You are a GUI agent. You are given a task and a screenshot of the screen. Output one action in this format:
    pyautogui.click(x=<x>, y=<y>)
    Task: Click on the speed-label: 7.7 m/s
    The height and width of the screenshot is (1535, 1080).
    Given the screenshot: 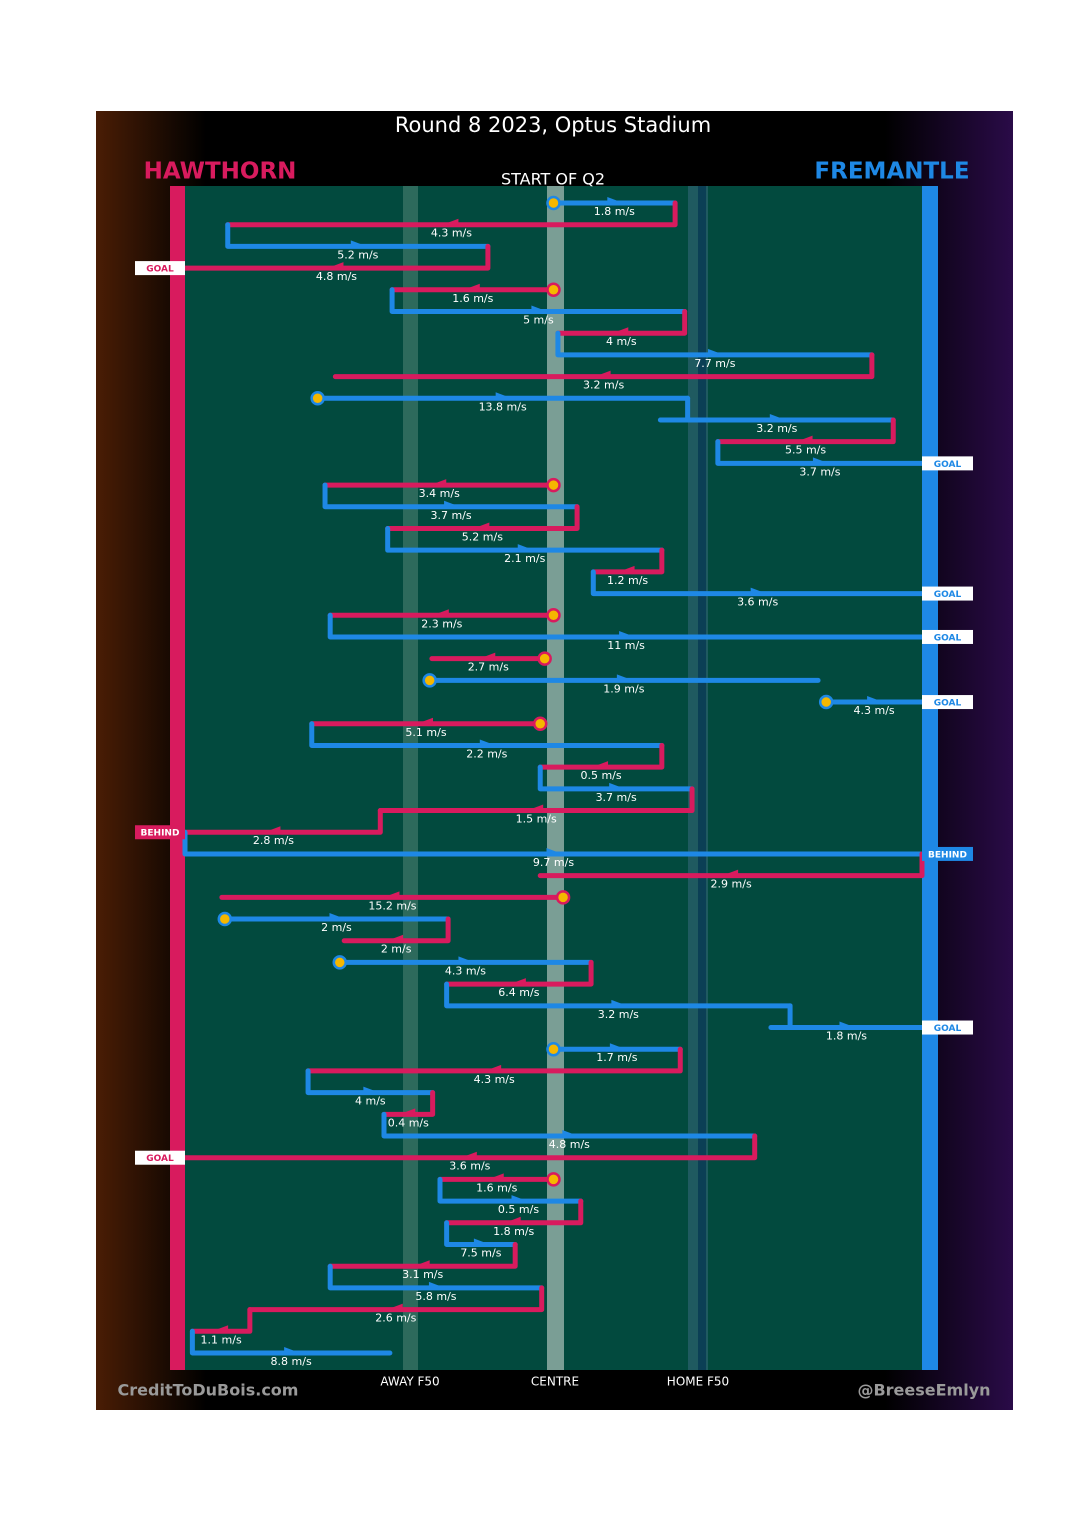 What is the action you would take?
    pyautogui.click(x=714, y=363)
    